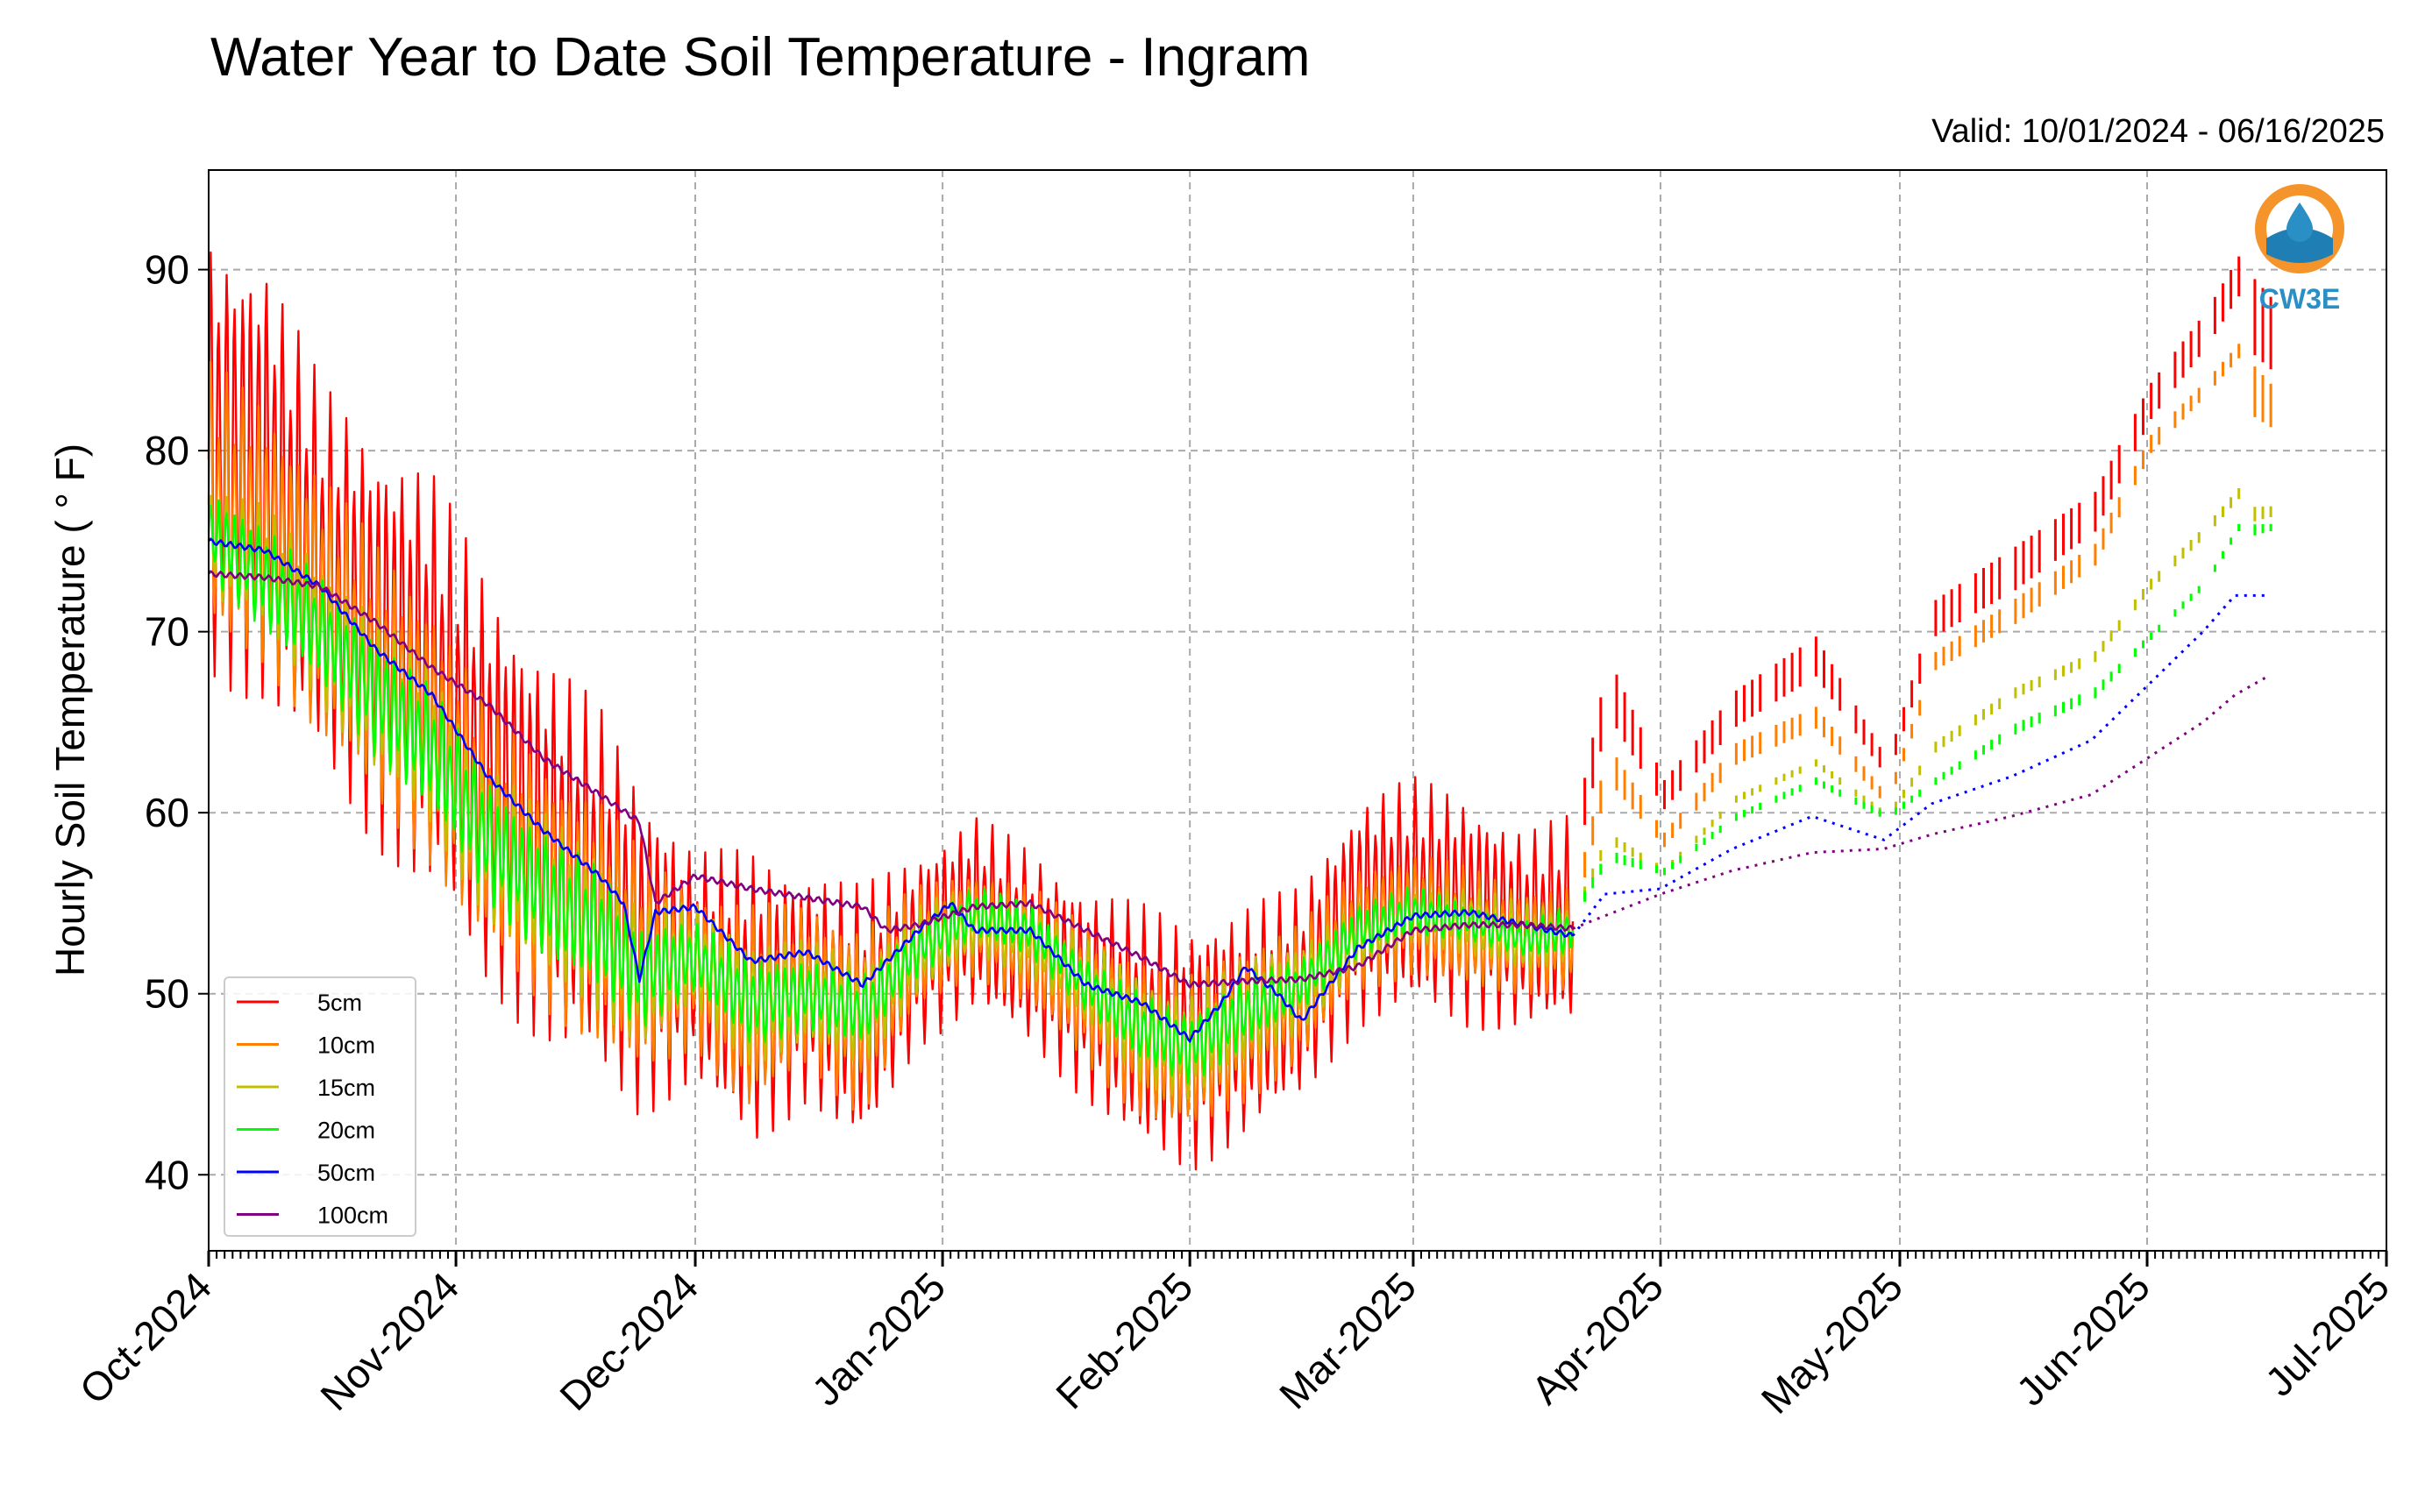 This screenshot has height=1512, width=2418. I want to click on x-tick-label: Jun-2025, so click(2083, 1338).